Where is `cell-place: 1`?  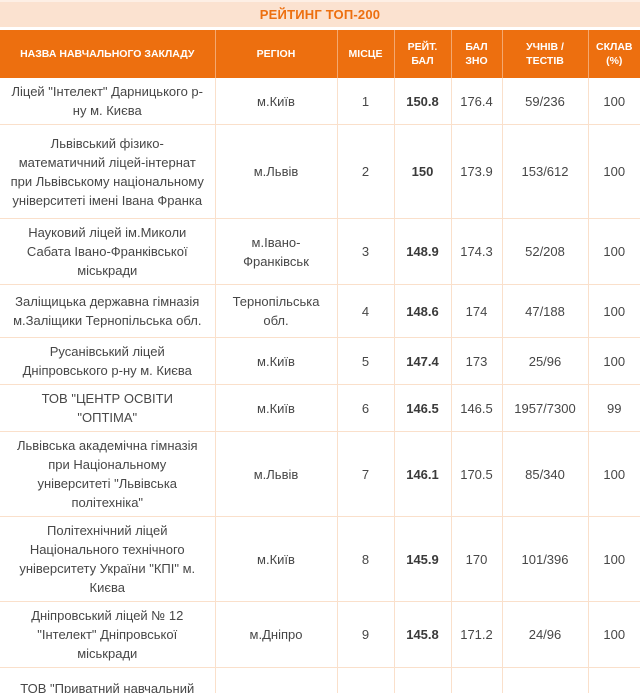 cell-place: 1 is located at coordinates (365, 101).